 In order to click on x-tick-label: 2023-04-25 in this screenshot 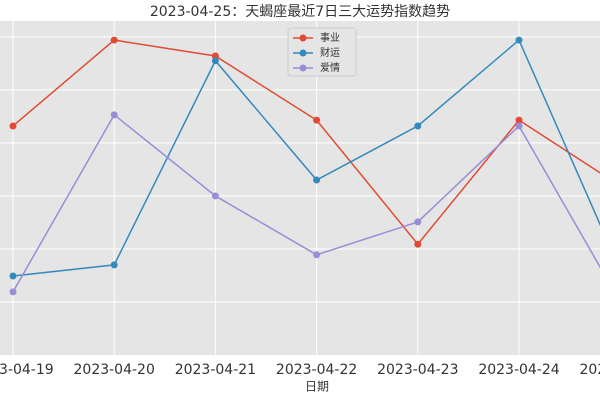, I will do `click(590, 370)`.